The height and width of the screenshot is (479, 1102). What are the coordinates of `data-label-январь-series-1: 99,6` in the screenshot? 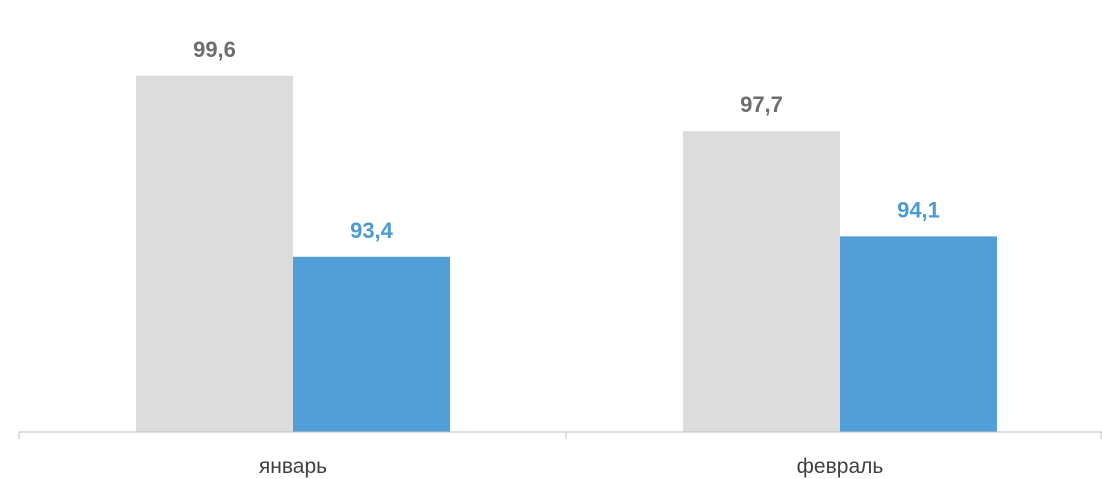 It's located at (214, 49).